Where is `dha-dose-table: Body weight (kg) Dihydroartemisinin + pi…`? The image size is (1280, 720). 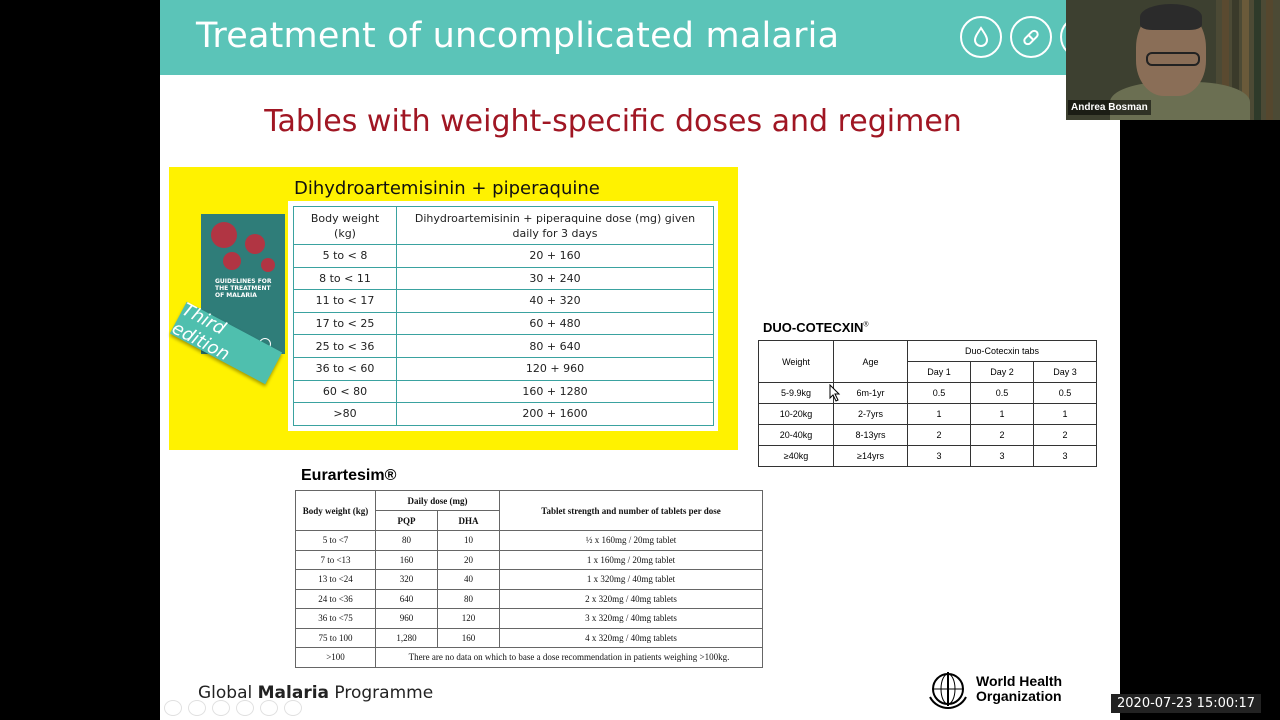
dha-dose-table: Body weight (kg) Dihydroartemisinin + pi… is located at coordinates (503, 316).